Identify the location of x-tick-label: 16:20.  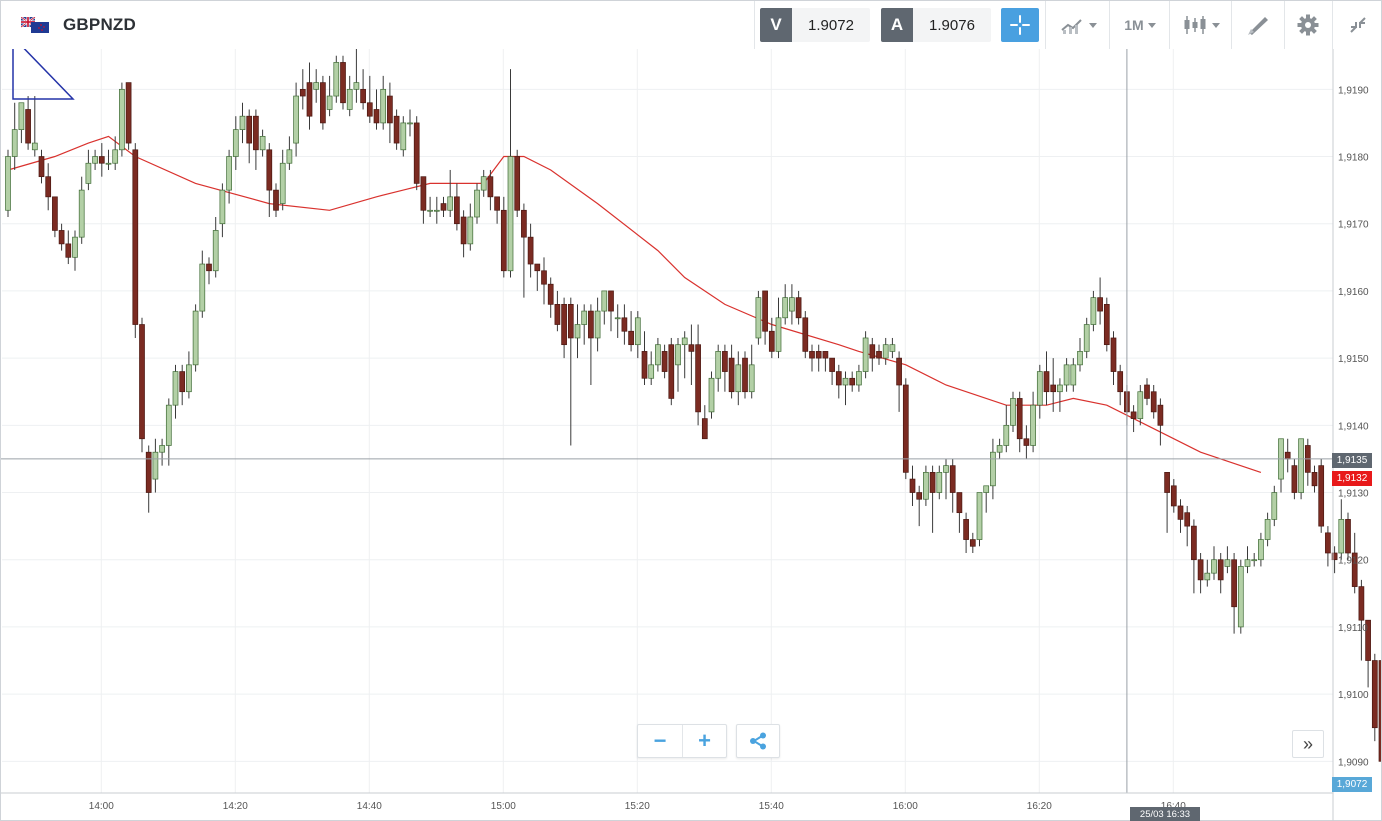
(1039, 806).